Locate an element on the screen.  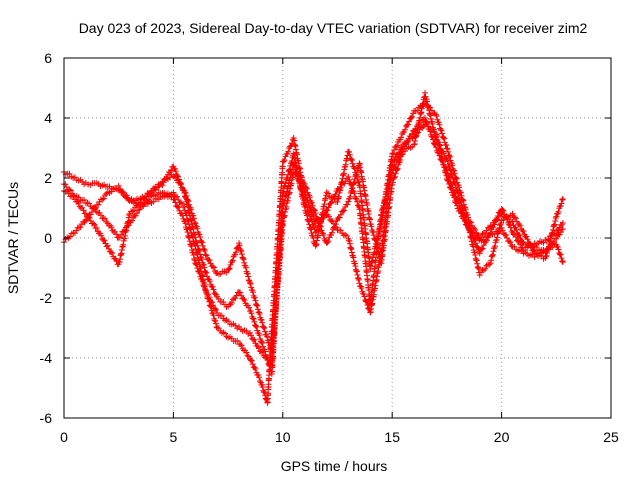
y-tick-label: -6 is located at coordinates (46, 418).